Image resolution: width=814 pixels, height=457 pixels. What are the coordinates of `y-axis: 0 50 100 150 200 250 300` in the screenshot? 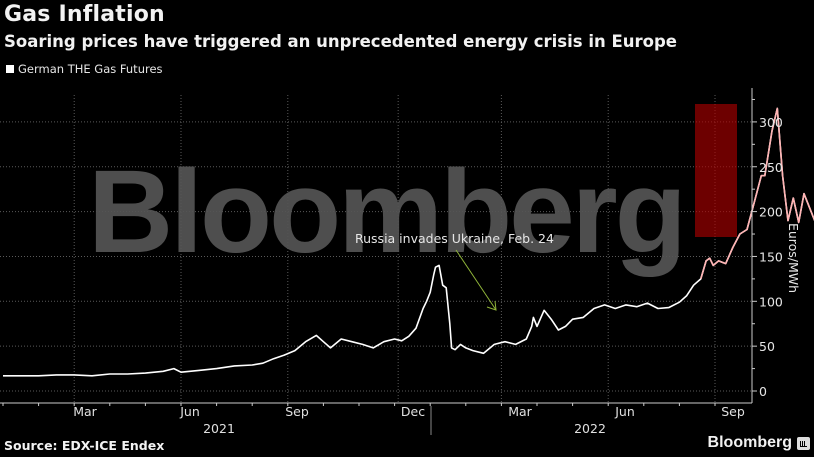 It's located at (767, 245).